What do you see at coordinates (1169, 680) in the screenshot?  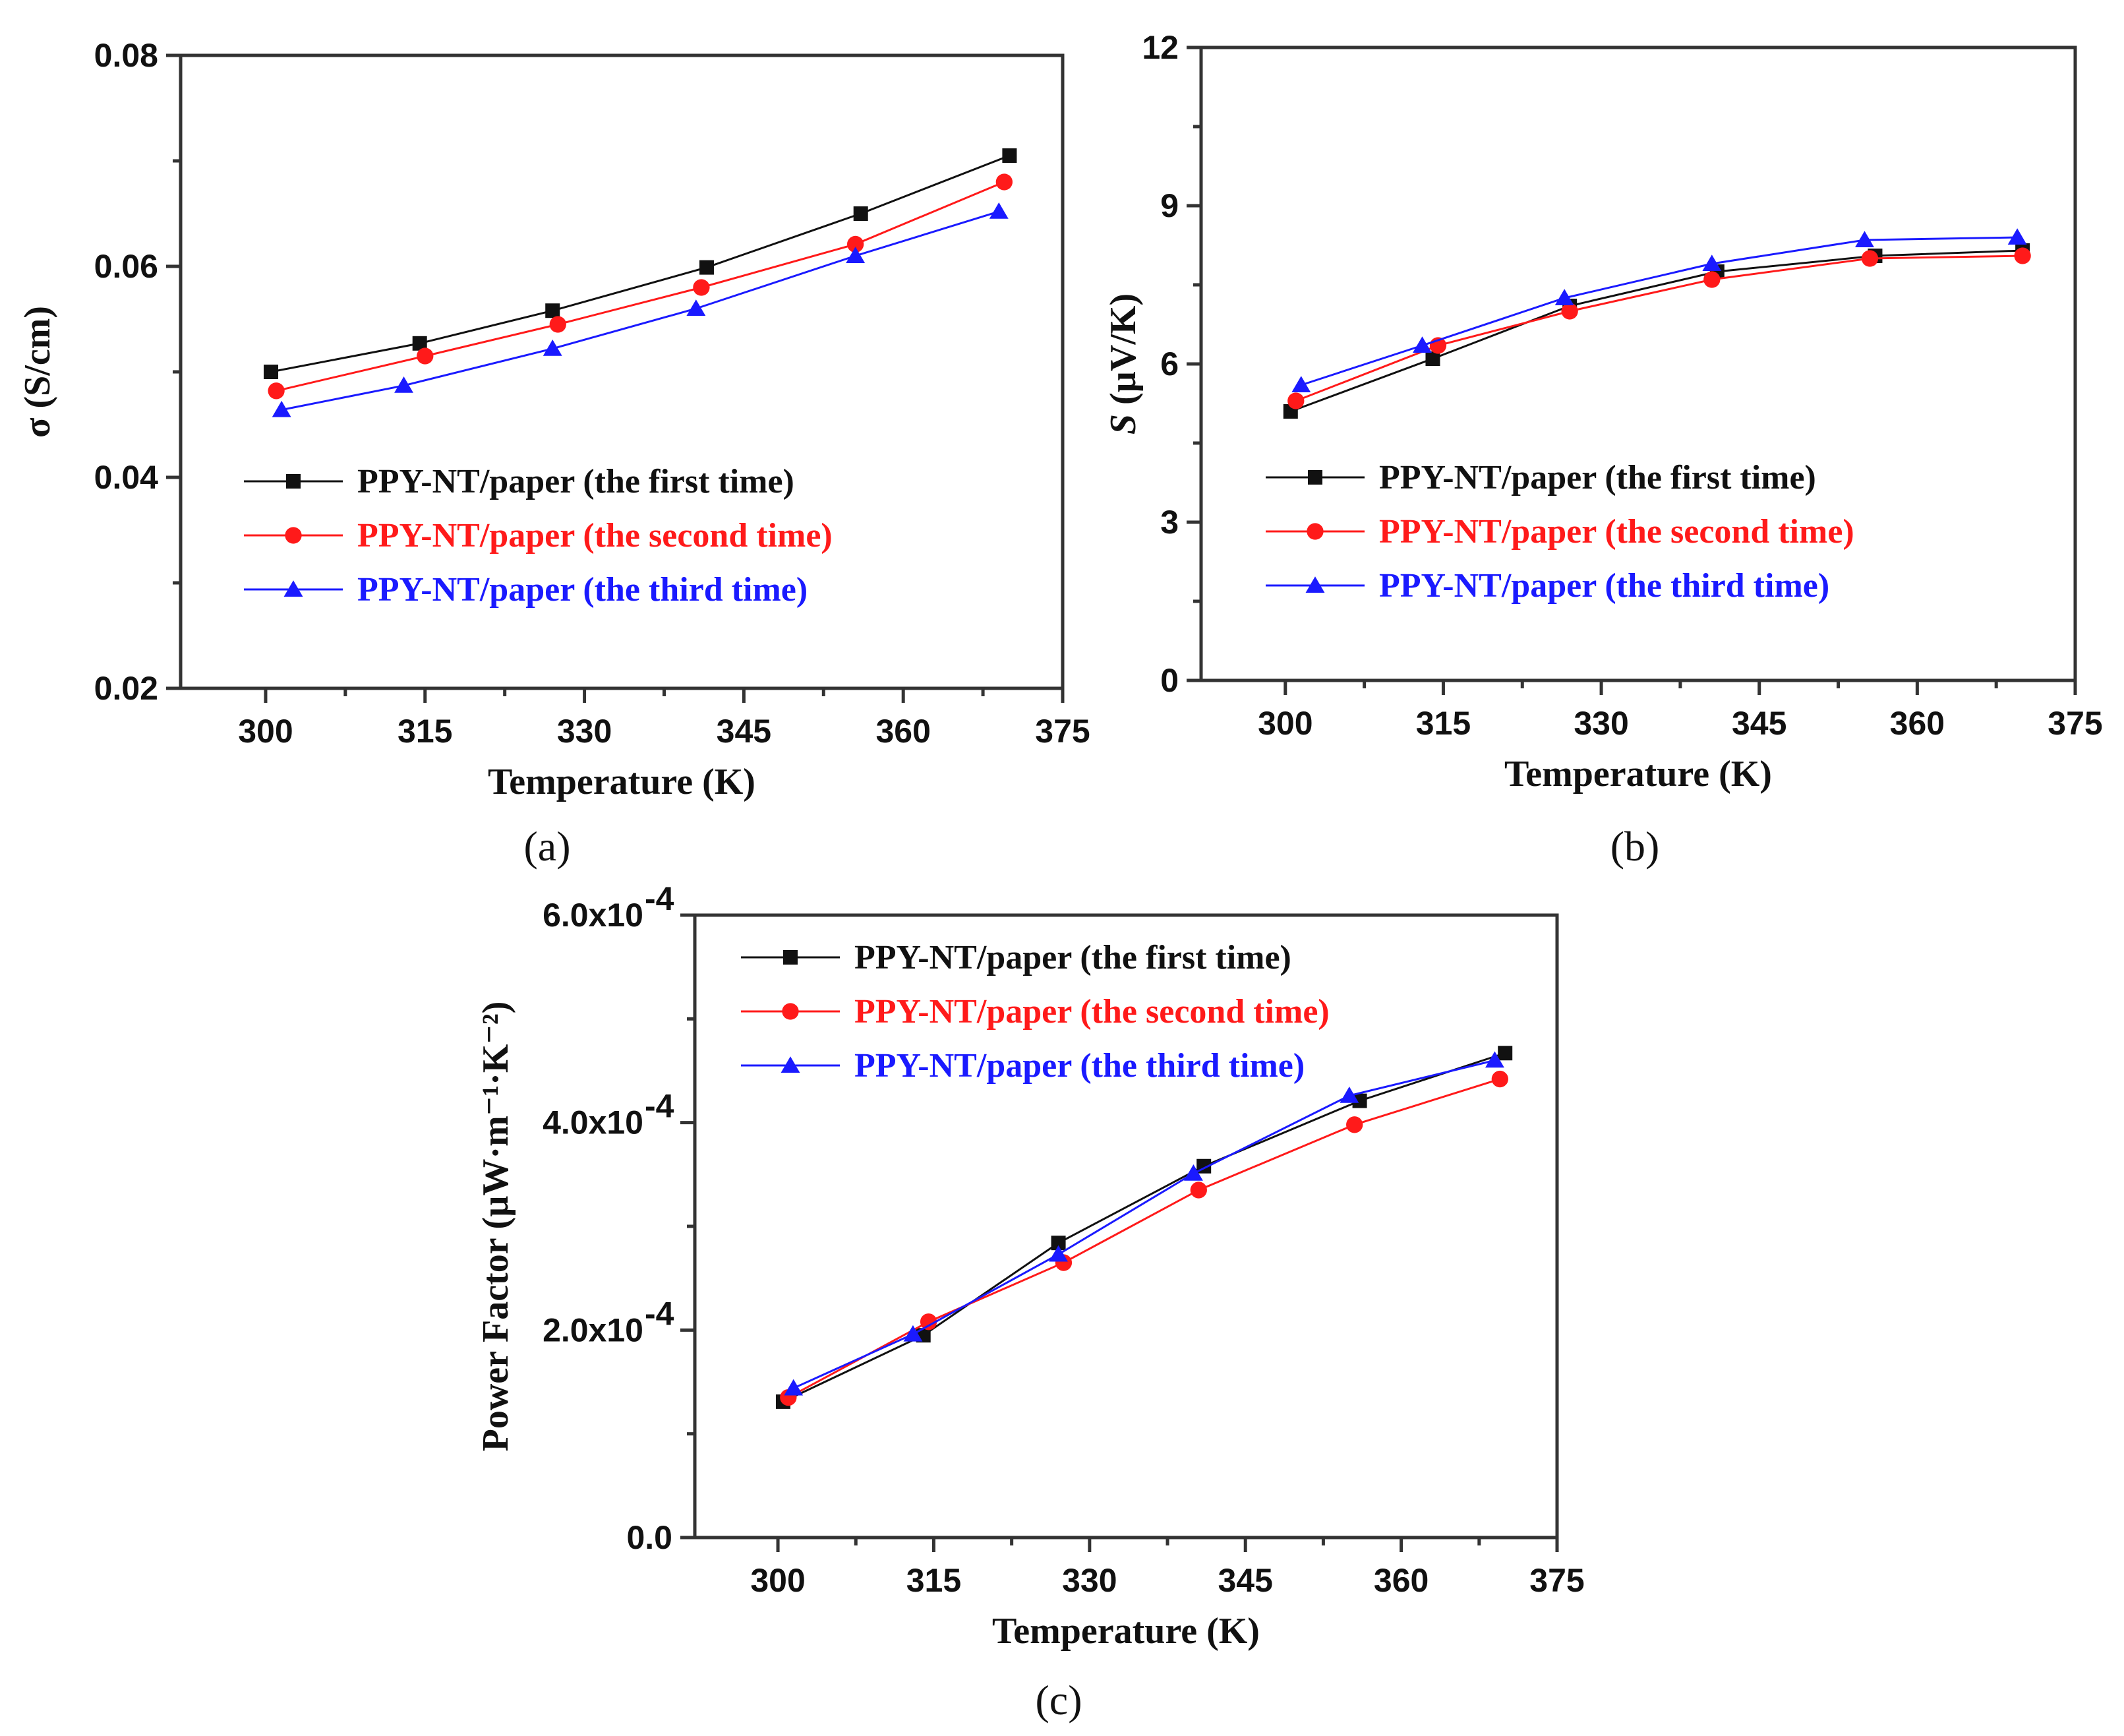 I see `y-tick-label: 0` at bounding box center [1169, 680].